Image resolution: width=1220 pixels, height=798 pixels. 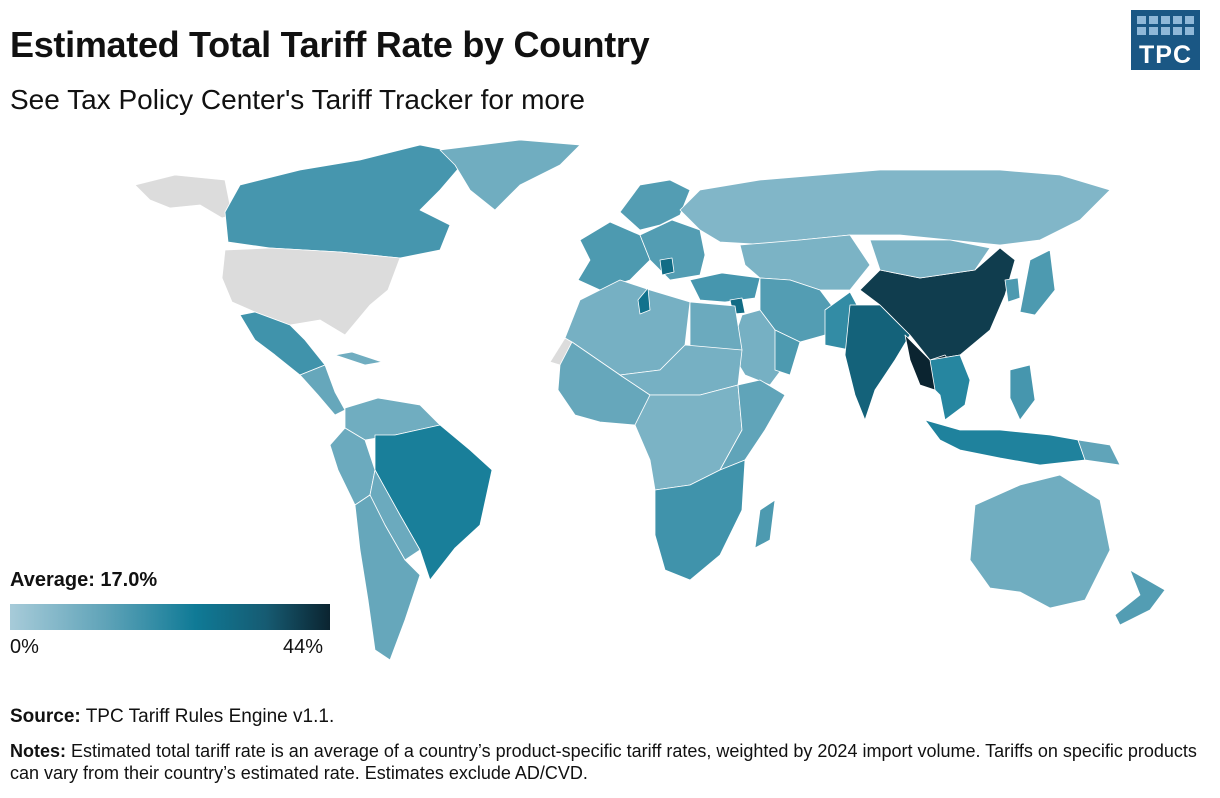 I want to click on region-oman, so click(x=787, y=352).